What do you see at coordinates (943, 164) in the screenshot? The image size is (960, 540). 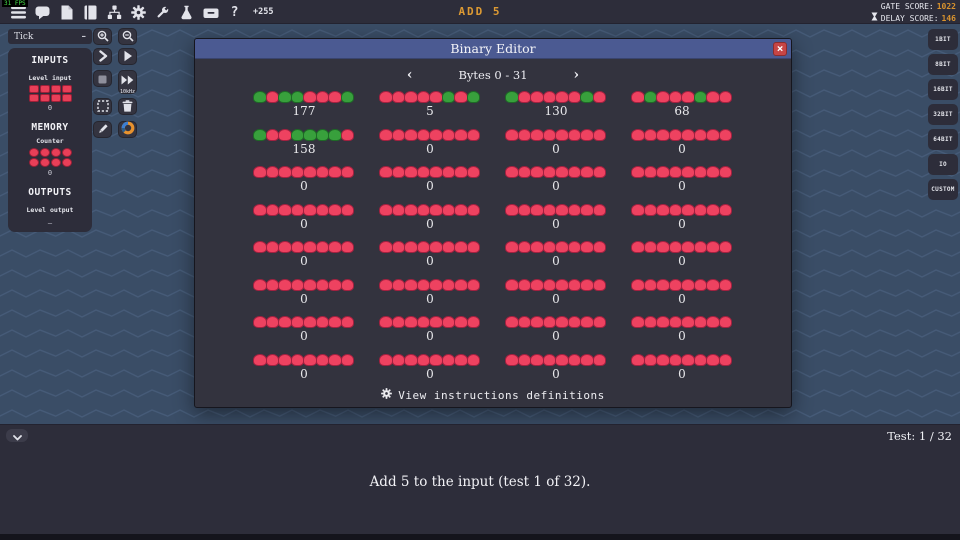 I see `bit-width-button-io: IO` at bounding box center [943, 164].